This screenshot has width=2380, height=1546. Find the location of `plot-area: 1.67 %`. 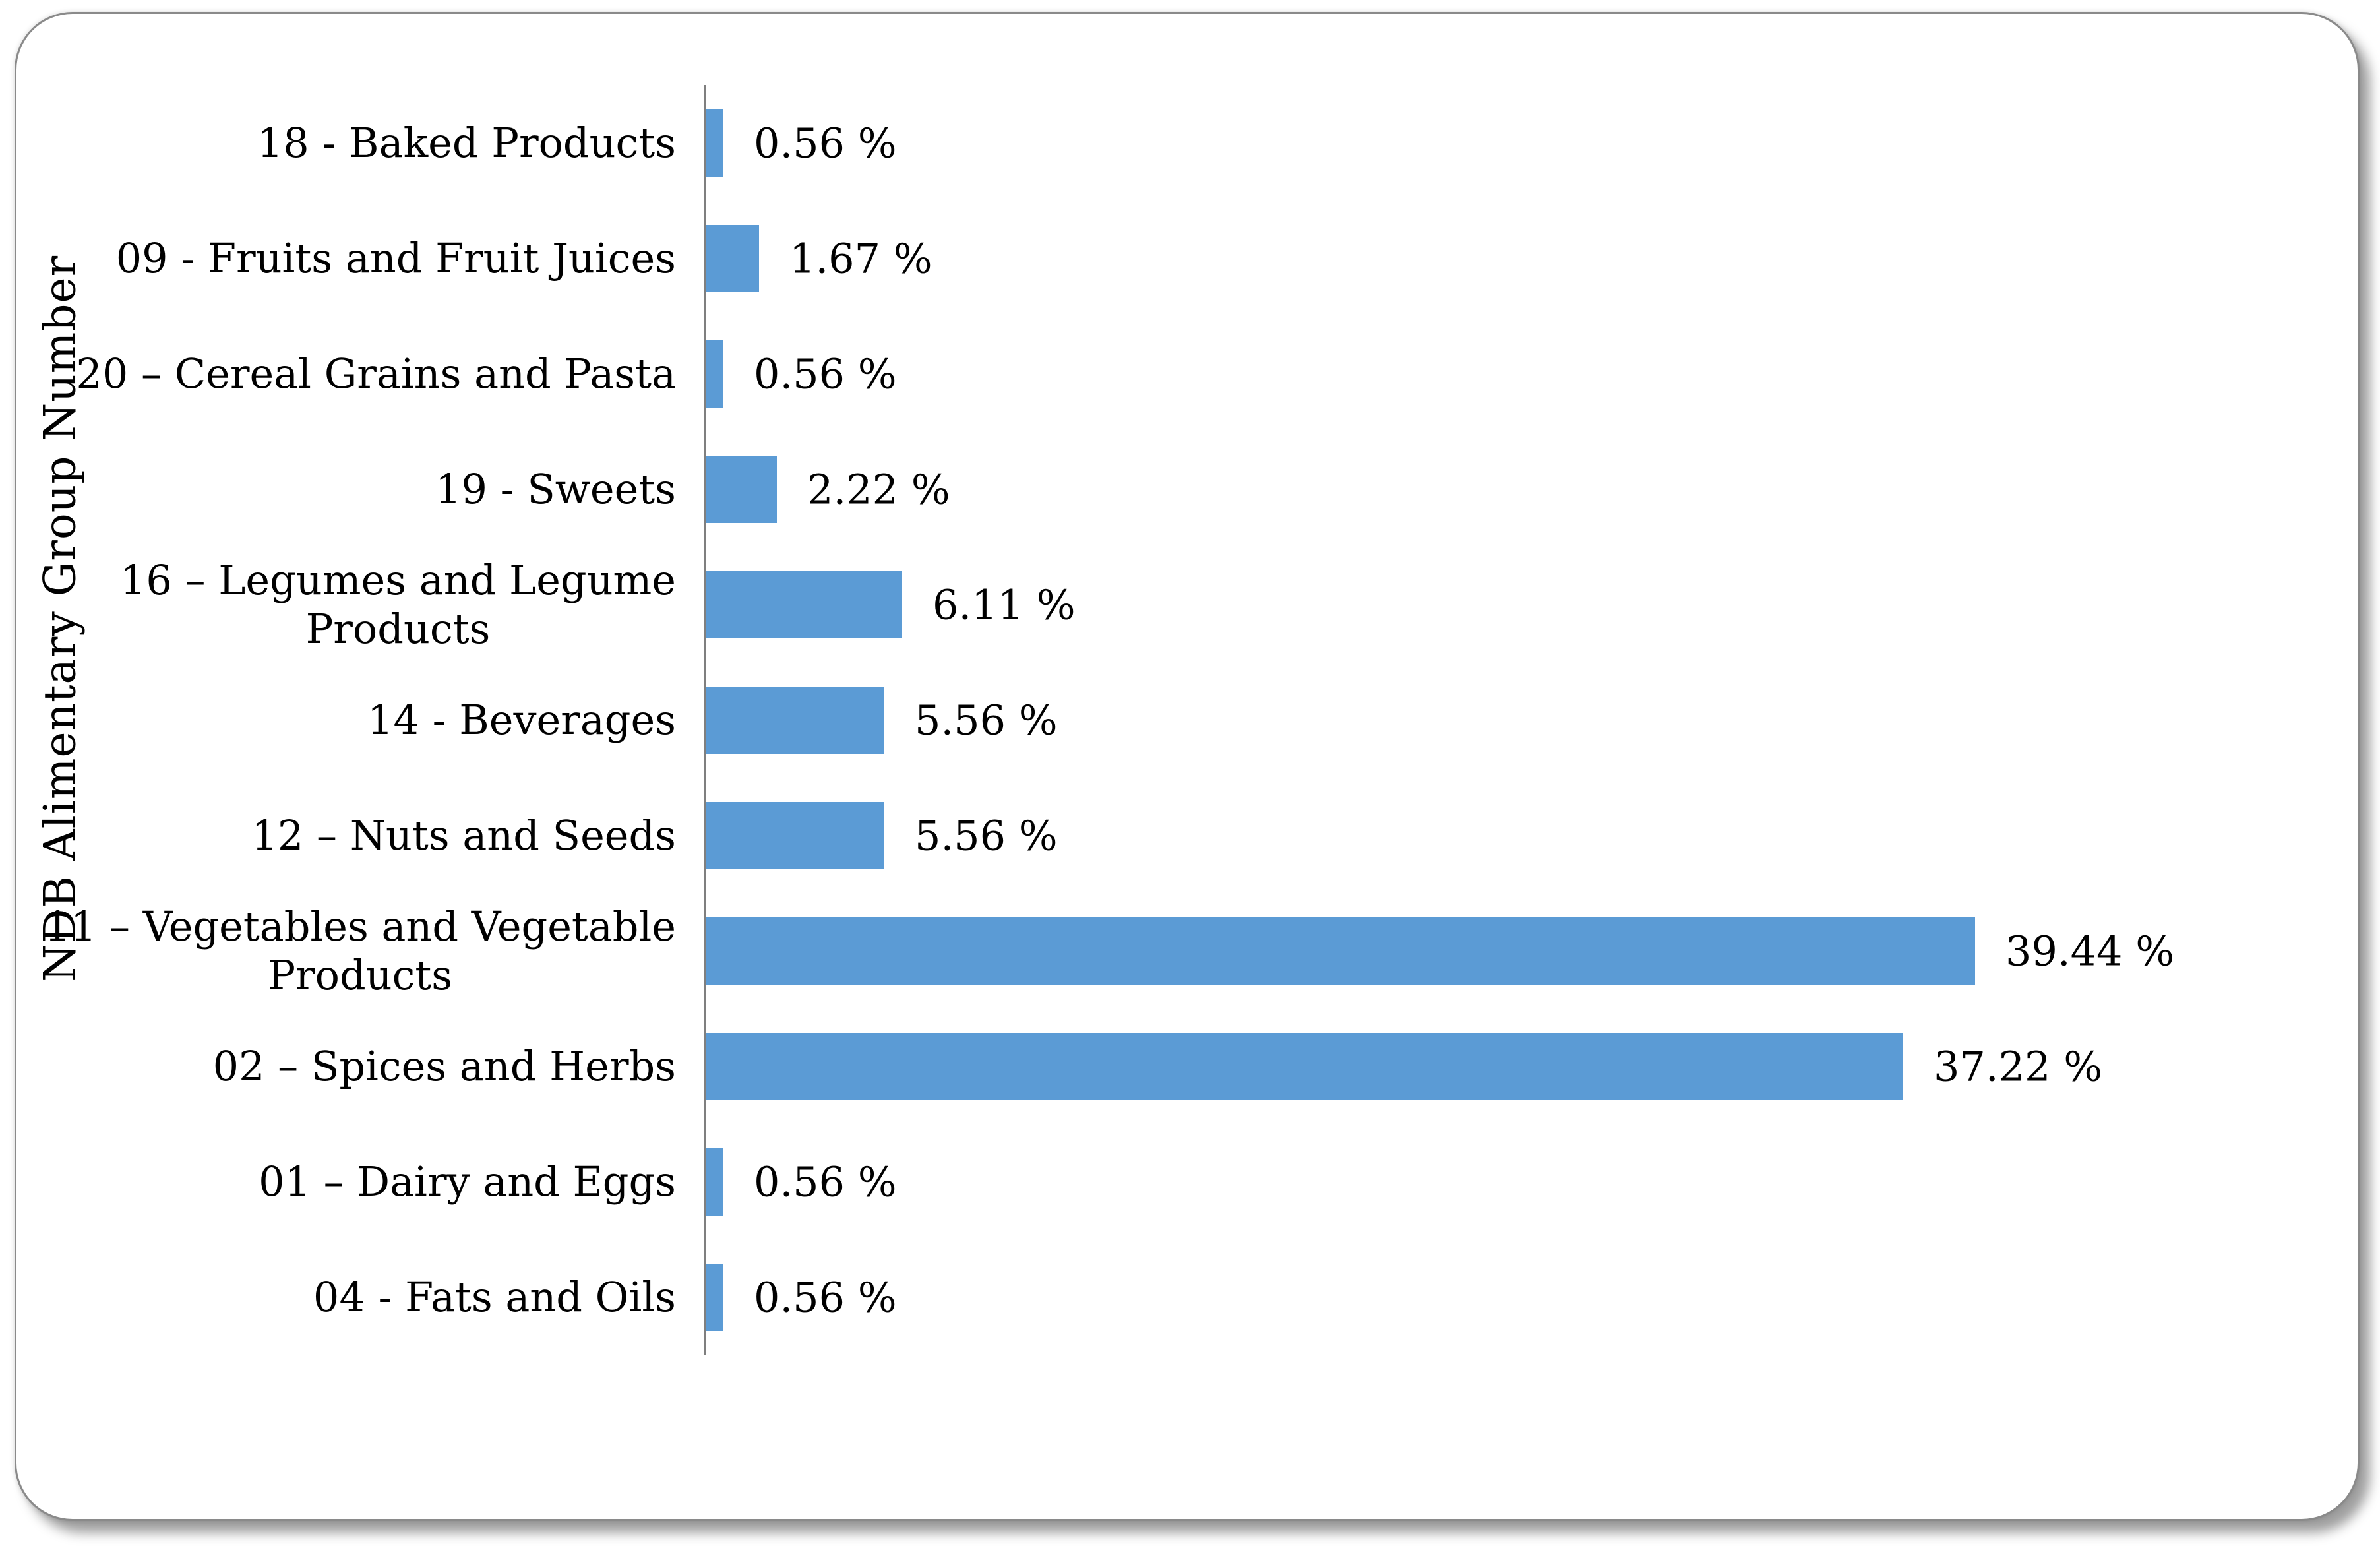

plot-area: 1.67 % is located at coordinates (1511, 258).